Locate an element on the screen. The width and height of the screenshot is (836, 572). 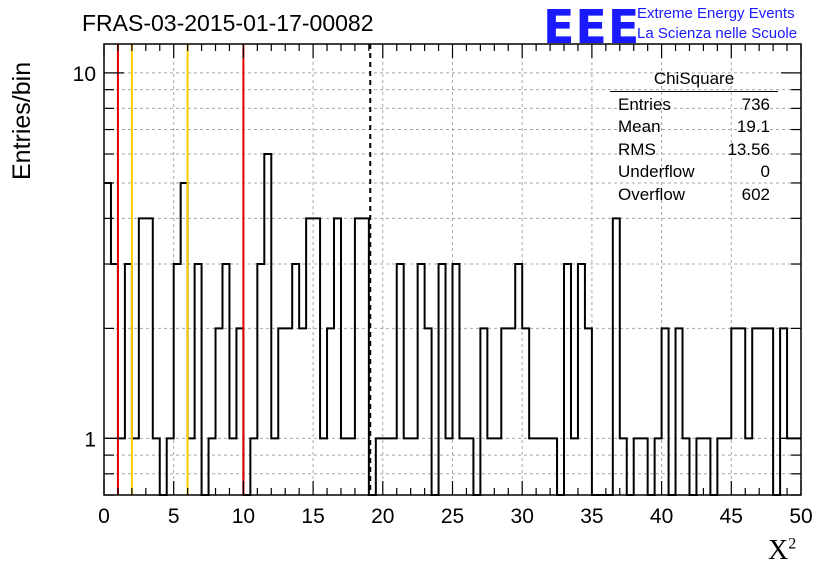
x-tick-label: 5 is located at coordinates (174, 516).